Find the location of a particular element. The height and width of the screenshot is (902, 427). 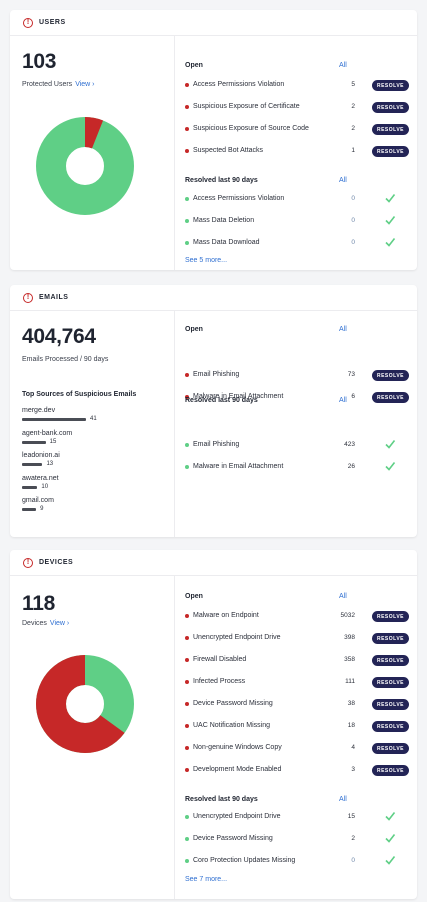

devices-open-all-link: All is located at coordinates (343, 596).